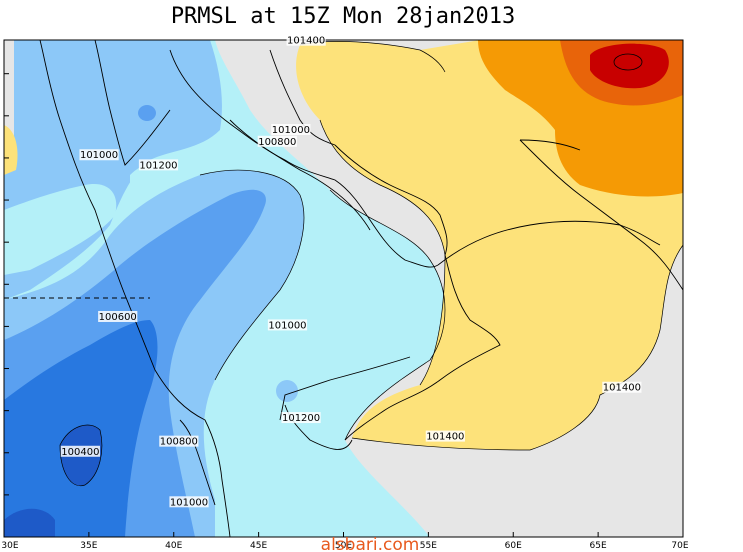  I want to click on x-tick-label: 65E, so click(598, 546).